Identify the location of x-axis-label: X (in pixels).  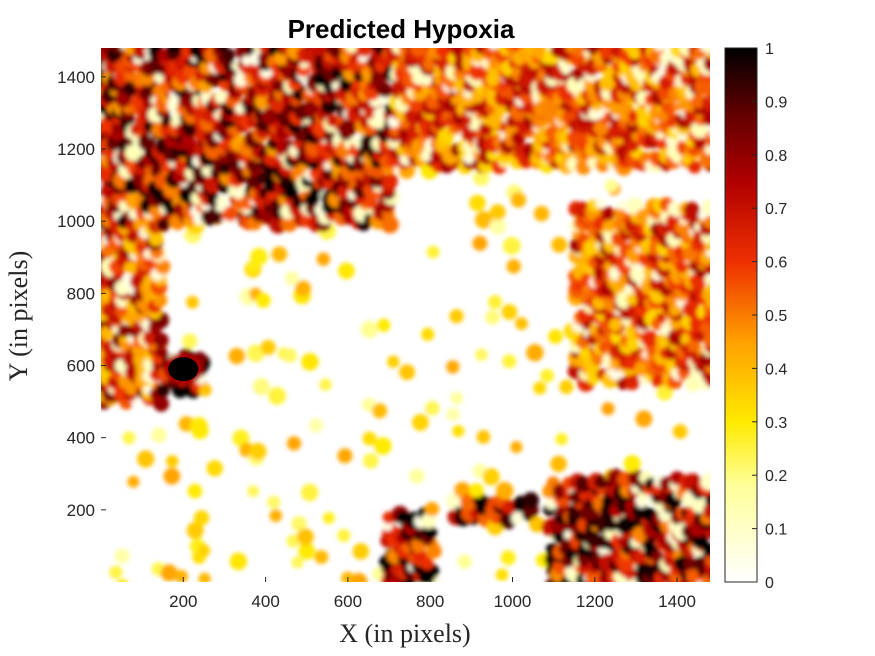
(404, 633).